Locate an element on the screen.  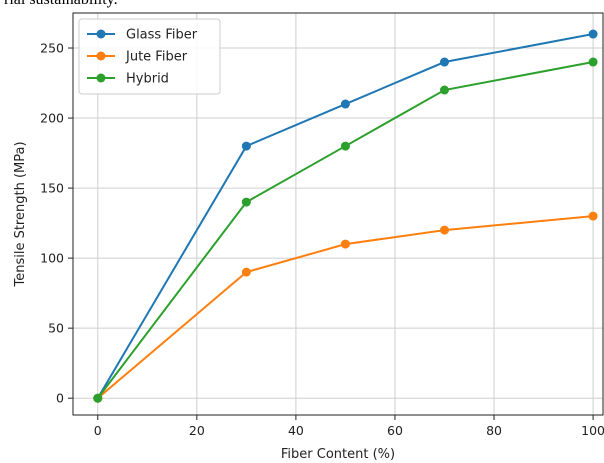
legend-marker-glass-fiber is located at coordinates (101, 34).